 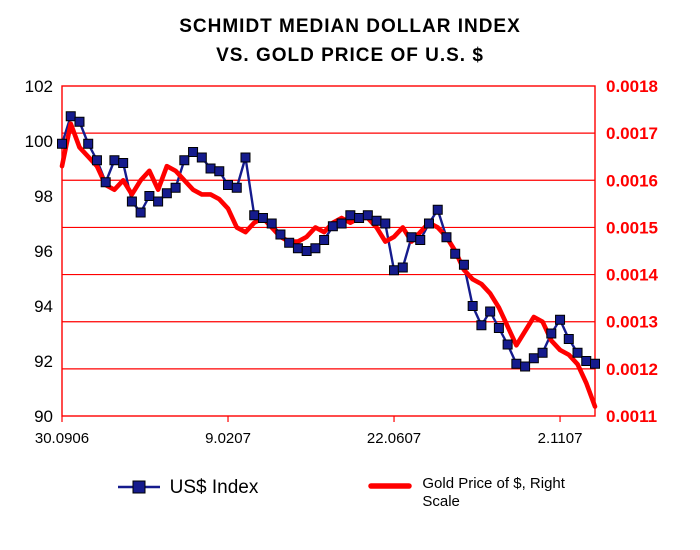 What do you see at coordinates (632, 227) in the screenshot?
I see `svg-text: 0.0015` at bounding box center [632, 227].